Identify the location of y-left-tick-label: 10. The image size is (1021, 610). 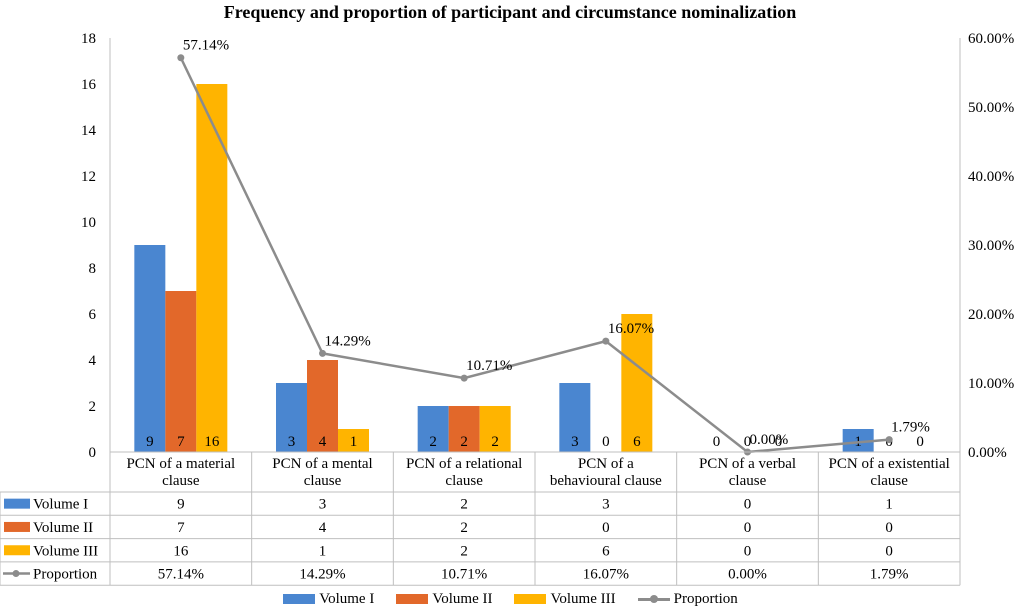
(88, 223).